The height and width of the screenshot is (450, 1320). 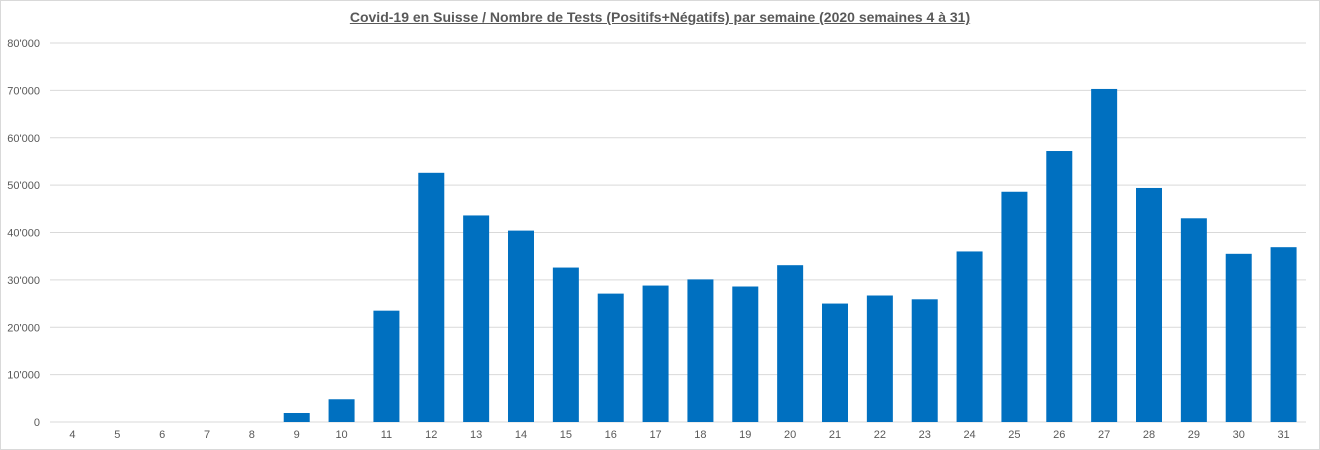 I want to click on y-tick-label: 40'000, so click(x=23, y=234).